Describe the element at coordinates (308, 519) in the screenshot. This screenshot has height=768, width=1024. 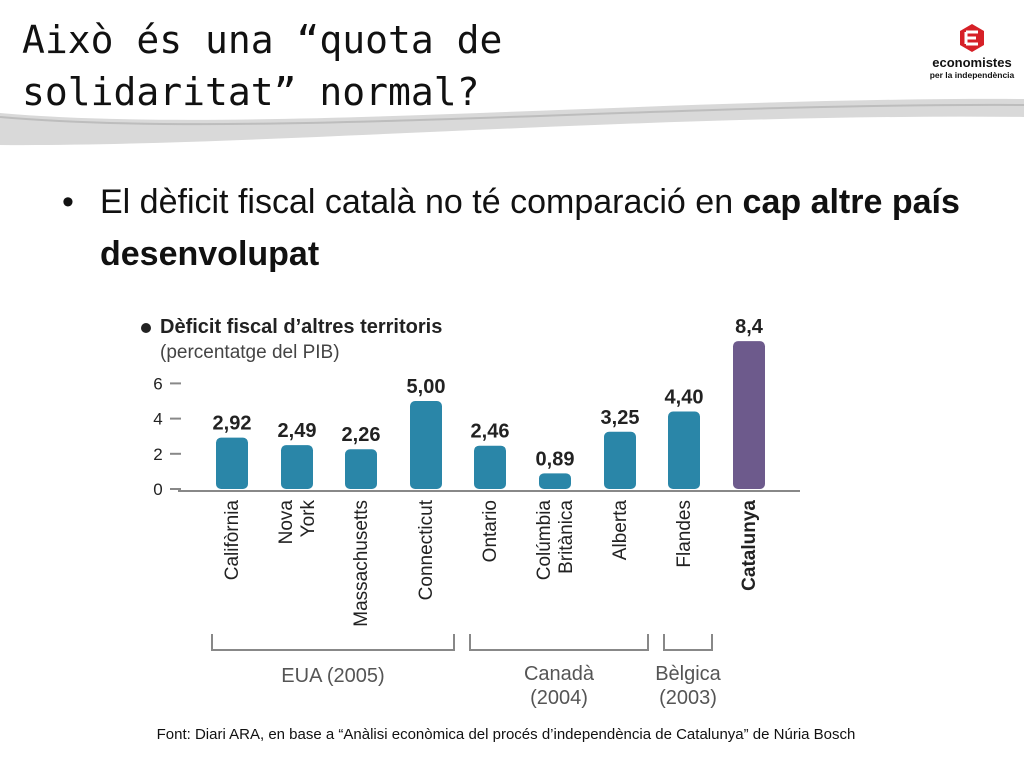
I see `category-label-word: York` at that location.